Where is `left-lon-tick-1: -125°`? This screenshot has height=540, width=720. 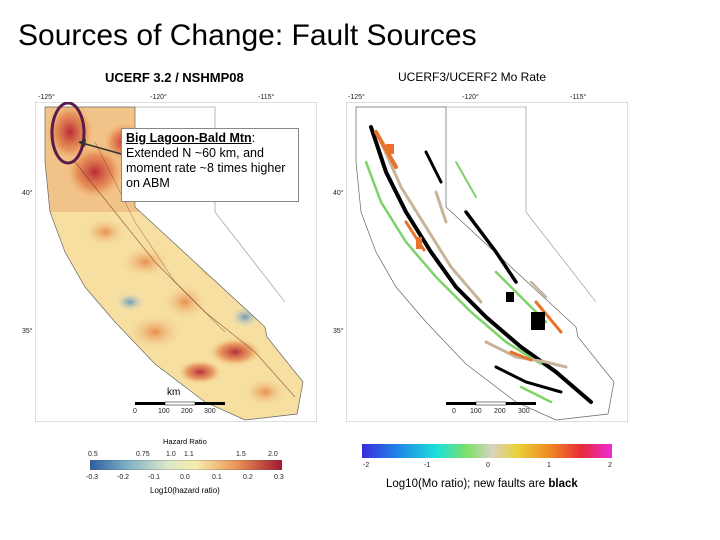
left-lon-tick-1: -125° is located at coordinates (46, 97).